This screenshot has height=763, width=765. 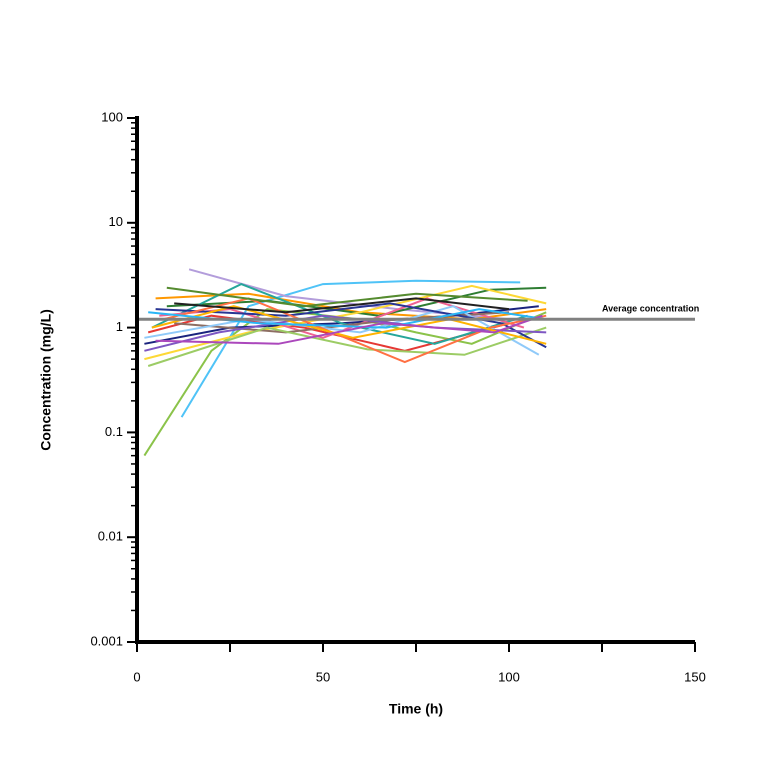 What do you see at coordinates (323, 676) in the screenshot?
I see `x-tick-label: 50` at bounding box center [323, 676].